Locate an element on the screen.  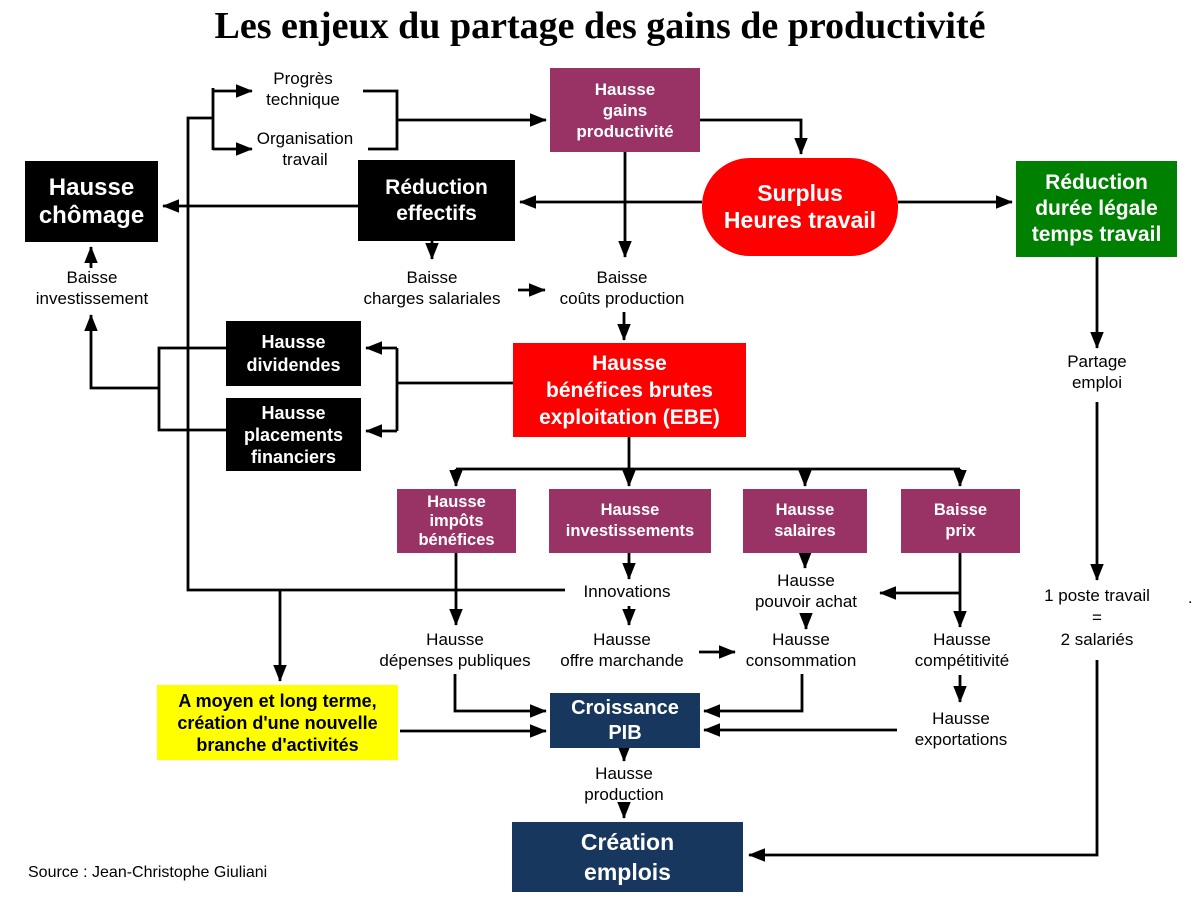
label-progres-technique: Progrès technique is located at coordinates (303, 89).